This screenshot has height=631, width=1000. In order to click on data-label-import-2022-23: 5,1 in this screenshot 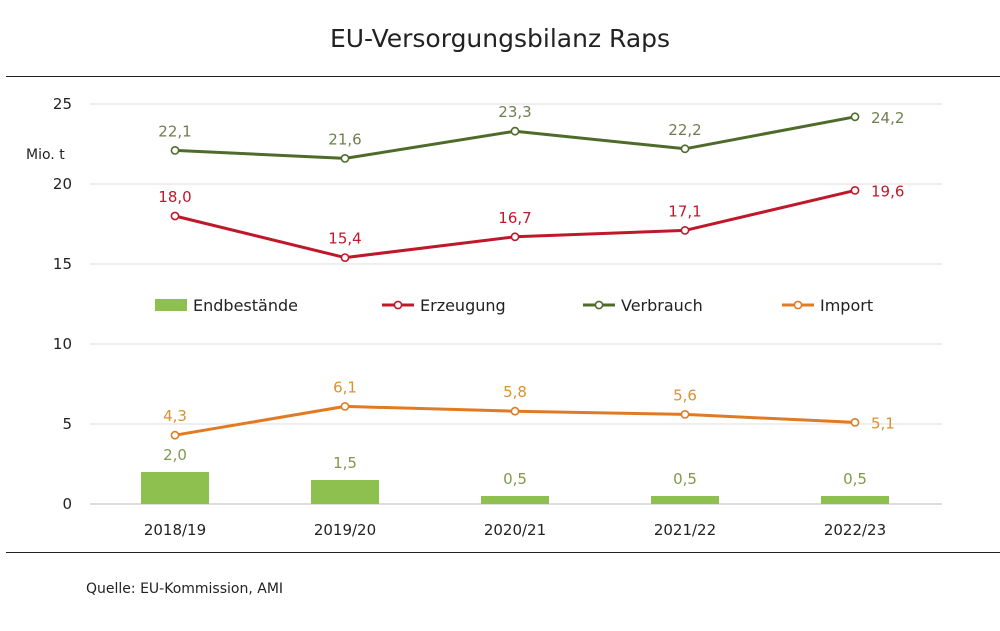, I will do `click(883, 423)`.